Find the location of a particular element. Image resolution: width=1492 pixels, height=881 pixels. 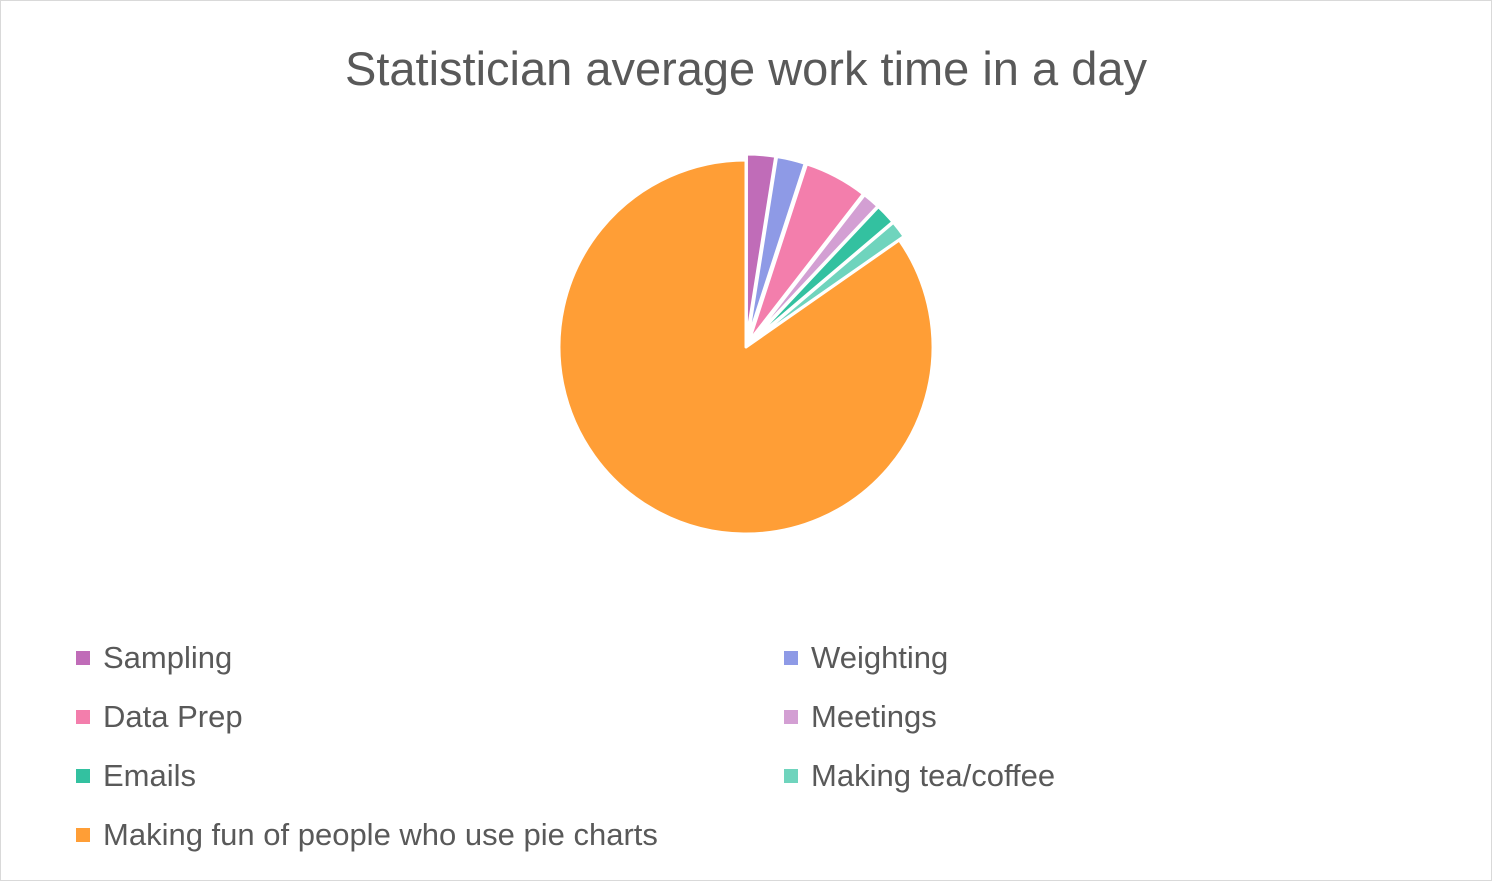

legend-item-sampling: Sampling is located at coordinates (154, 658).